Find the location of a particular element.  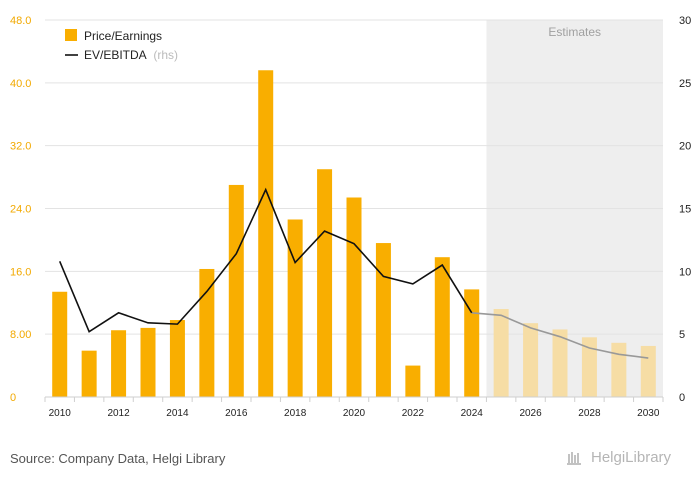

right-tick-label: 25 is located at coordinates (685, 84).